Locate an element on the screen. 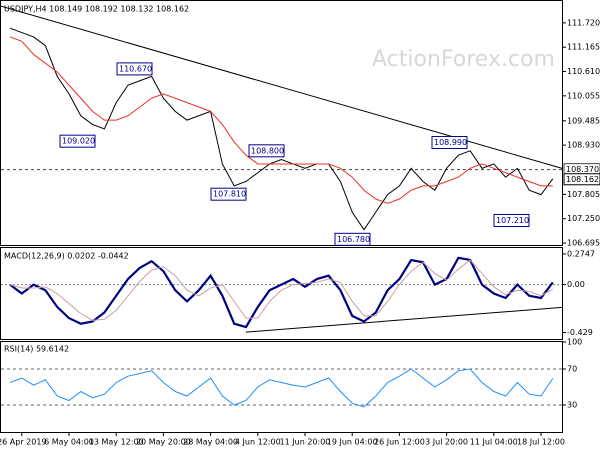 Image resolution: width=600 pixels, height=450 pixels. x-tick-label: 26 Apr 2019 is located at coordinates (23, 442).